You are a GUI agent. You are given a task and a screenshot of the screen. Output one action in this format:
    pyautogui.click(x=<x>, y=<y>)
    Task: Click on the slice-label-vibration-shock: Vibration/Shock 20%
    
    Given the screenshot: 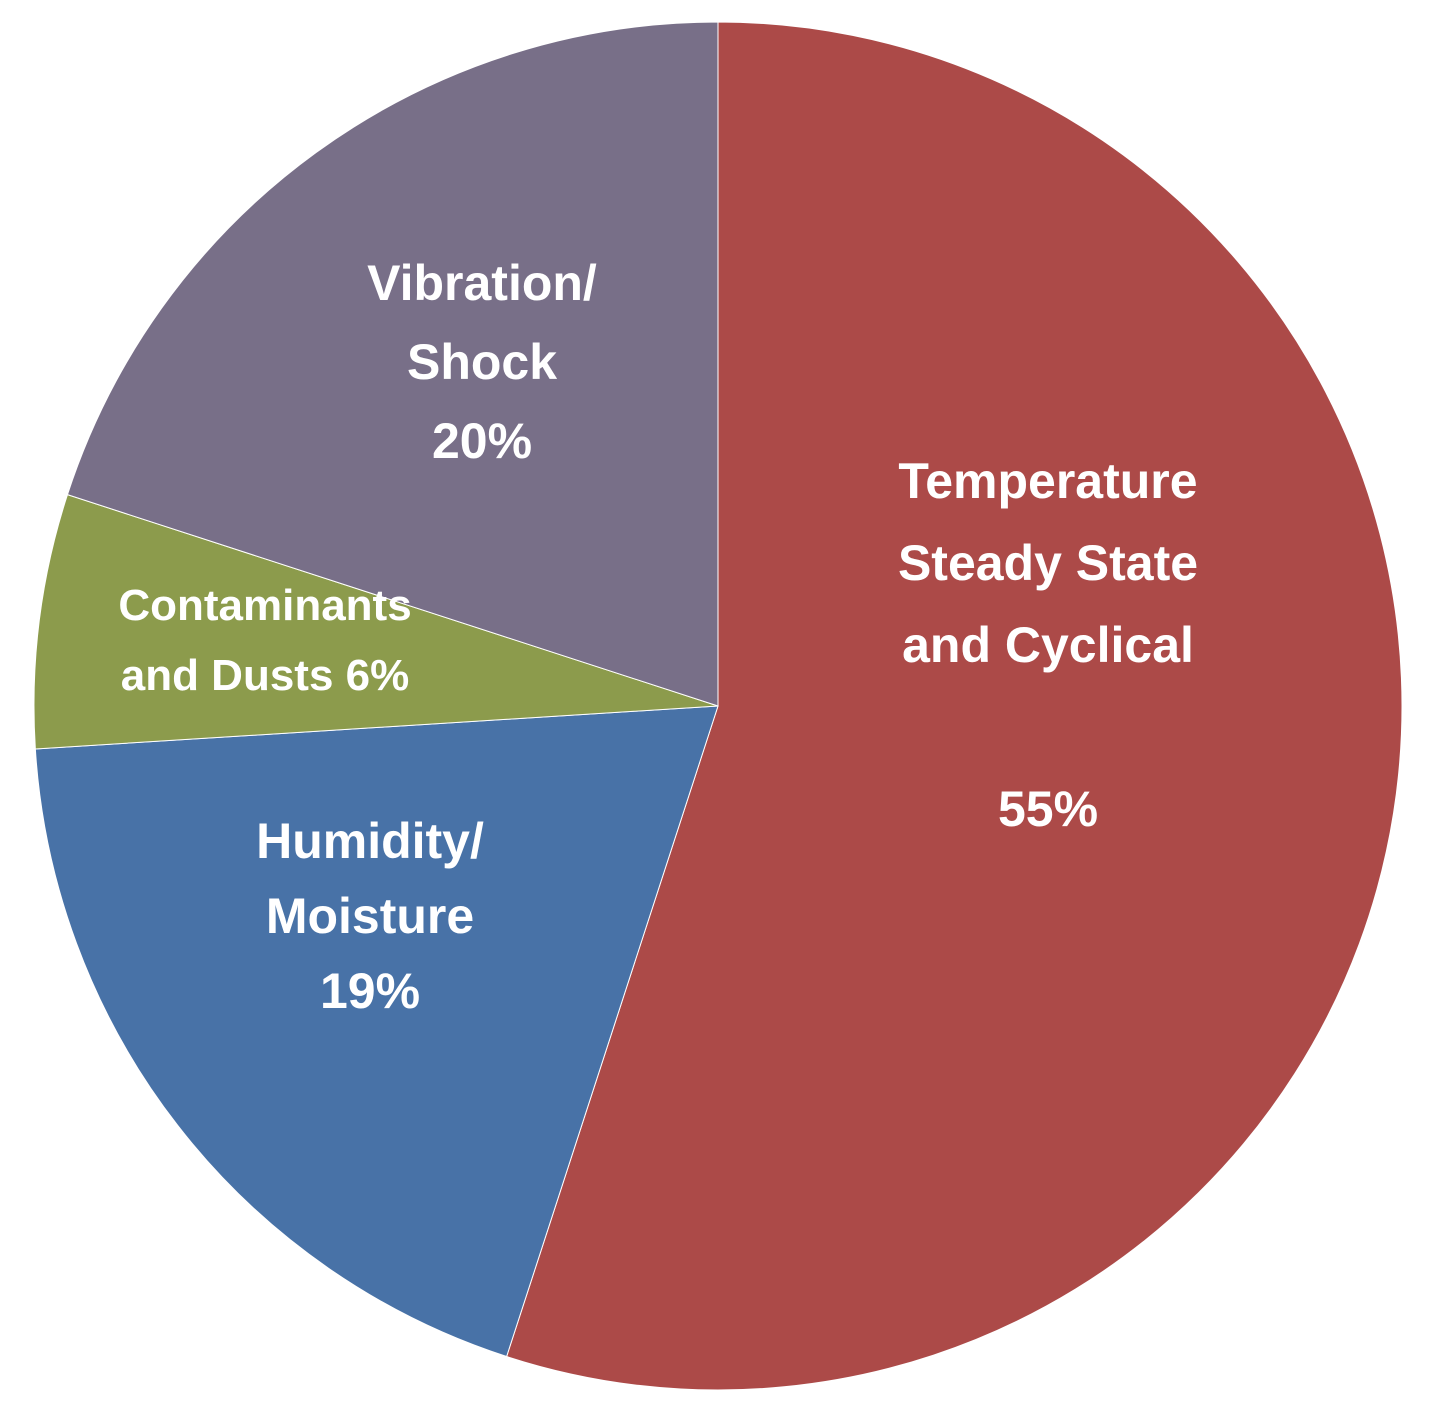 What is the action you would take?
    pyautogui.click(x=482, y=362)
    